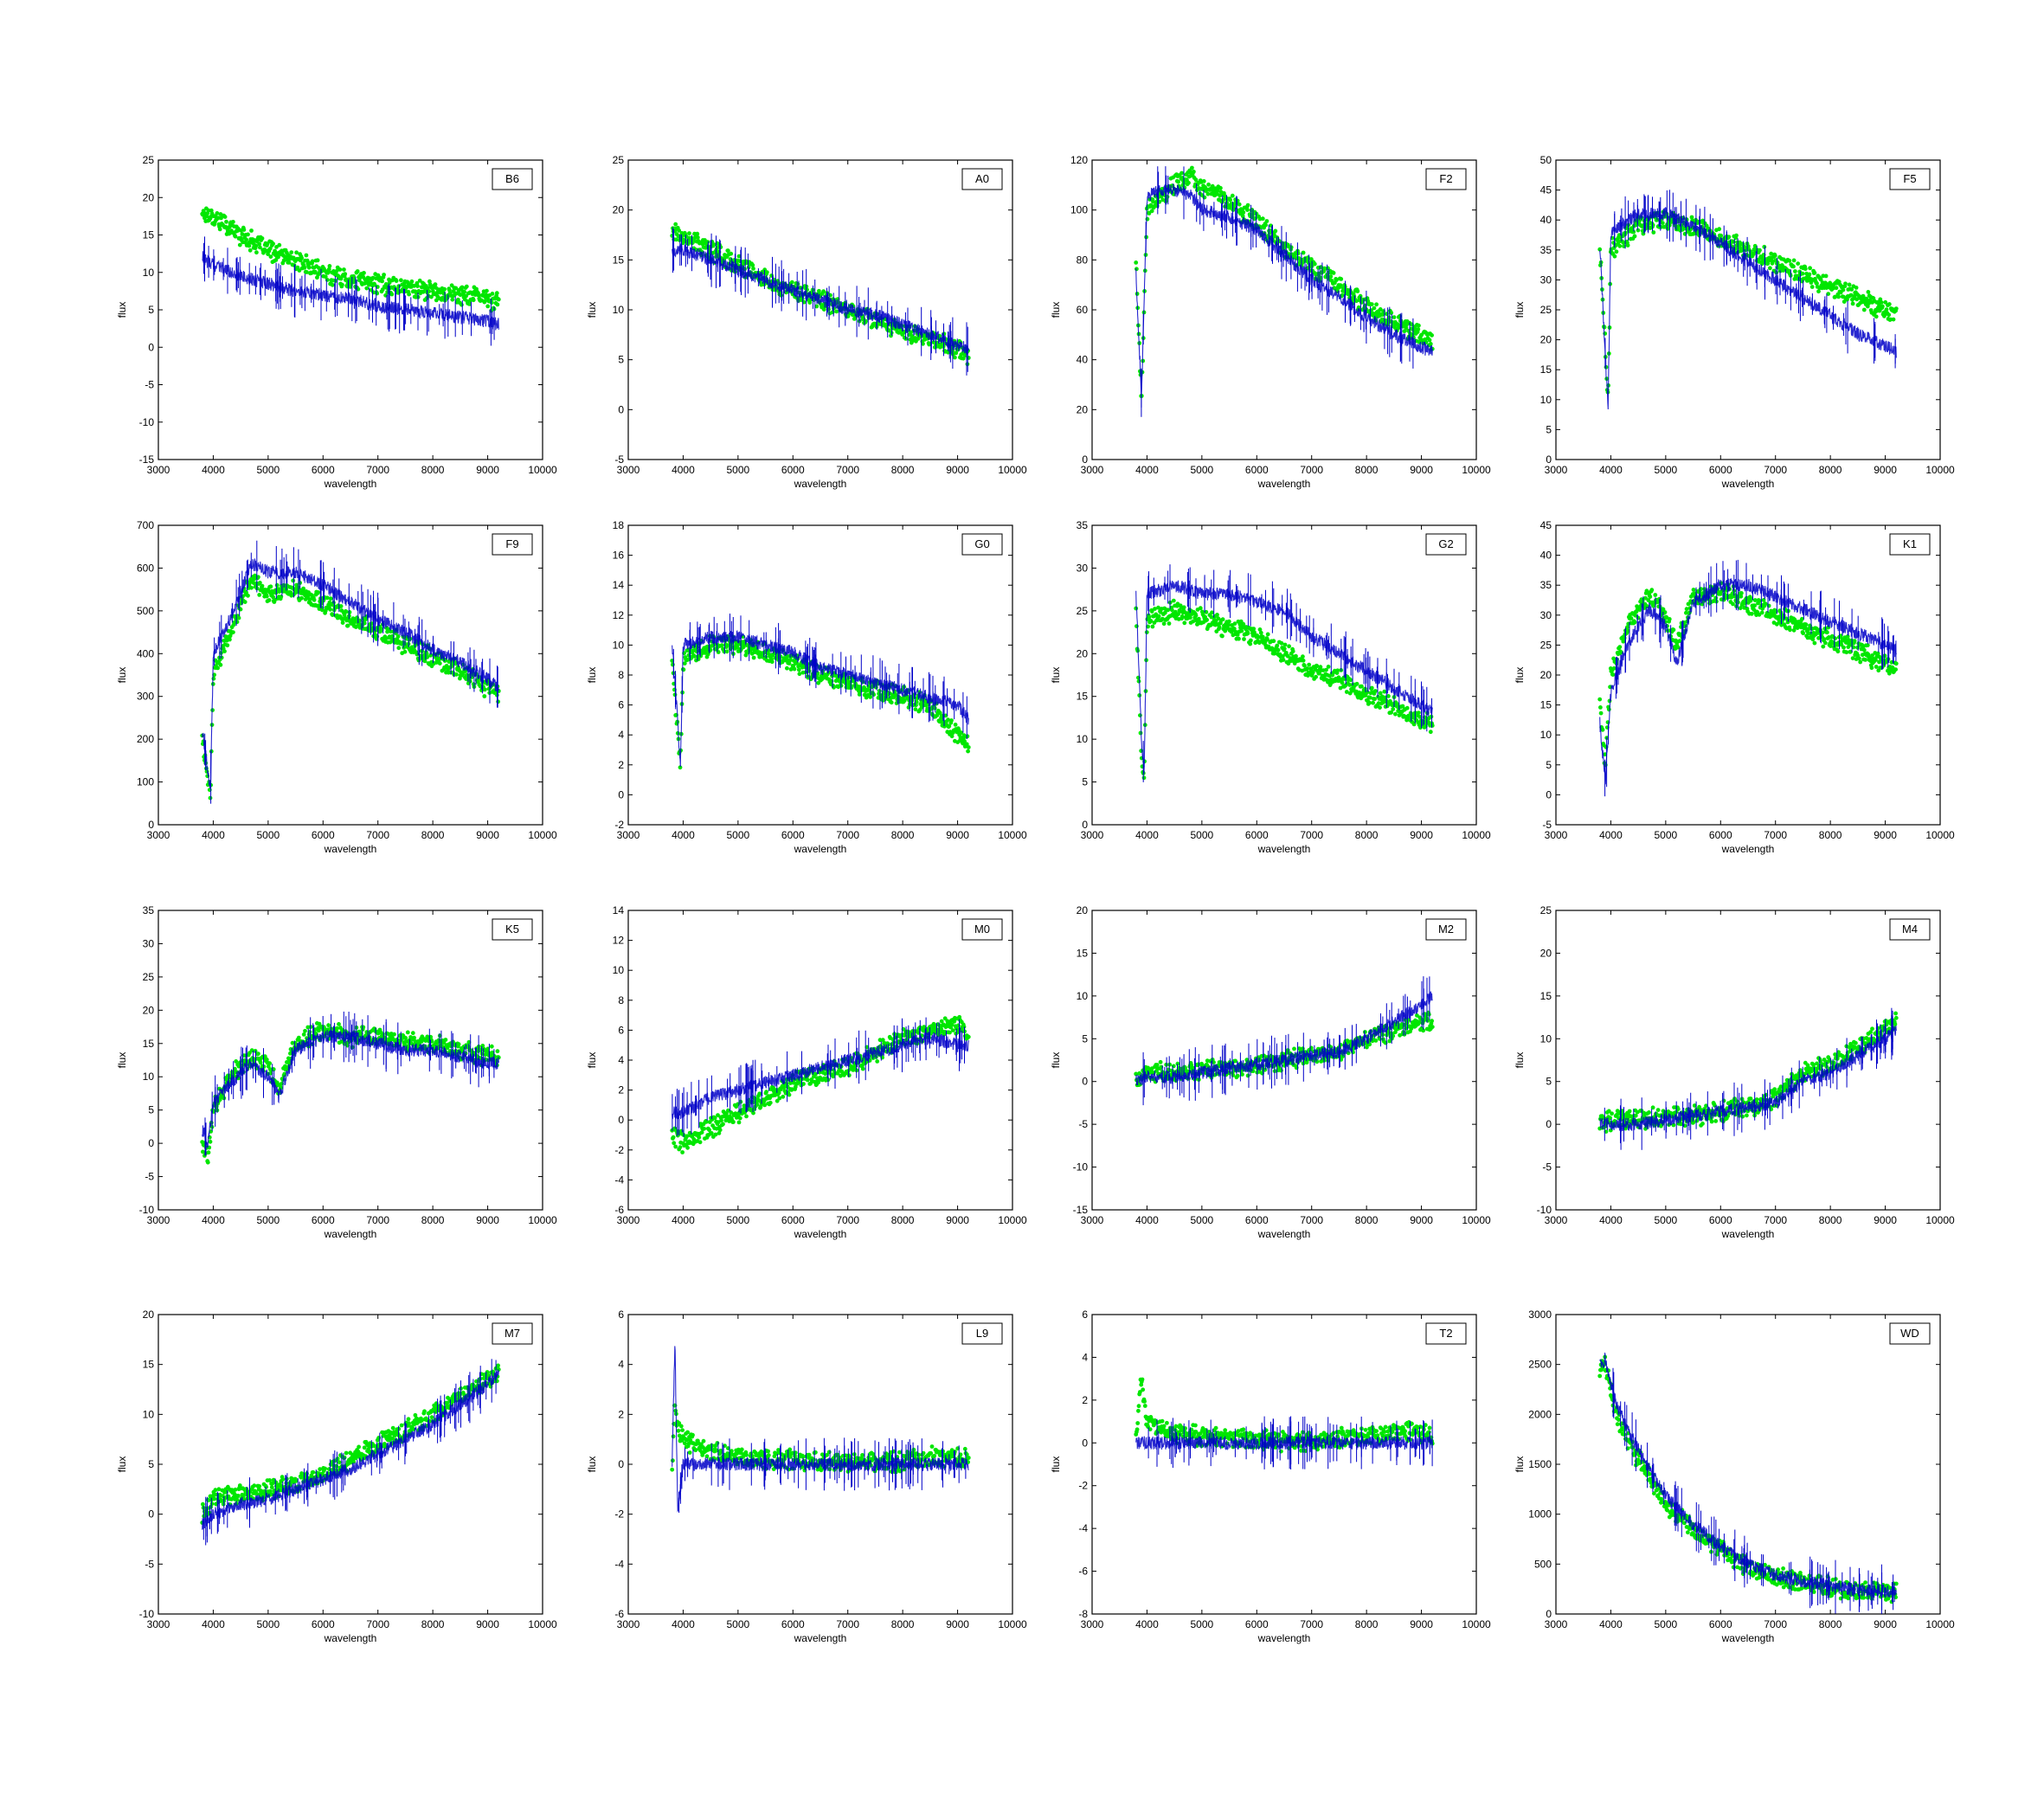  Describe the element at coordinates (433, 470) in the screenshot. I see `x-tick-label: 8000` at that location.